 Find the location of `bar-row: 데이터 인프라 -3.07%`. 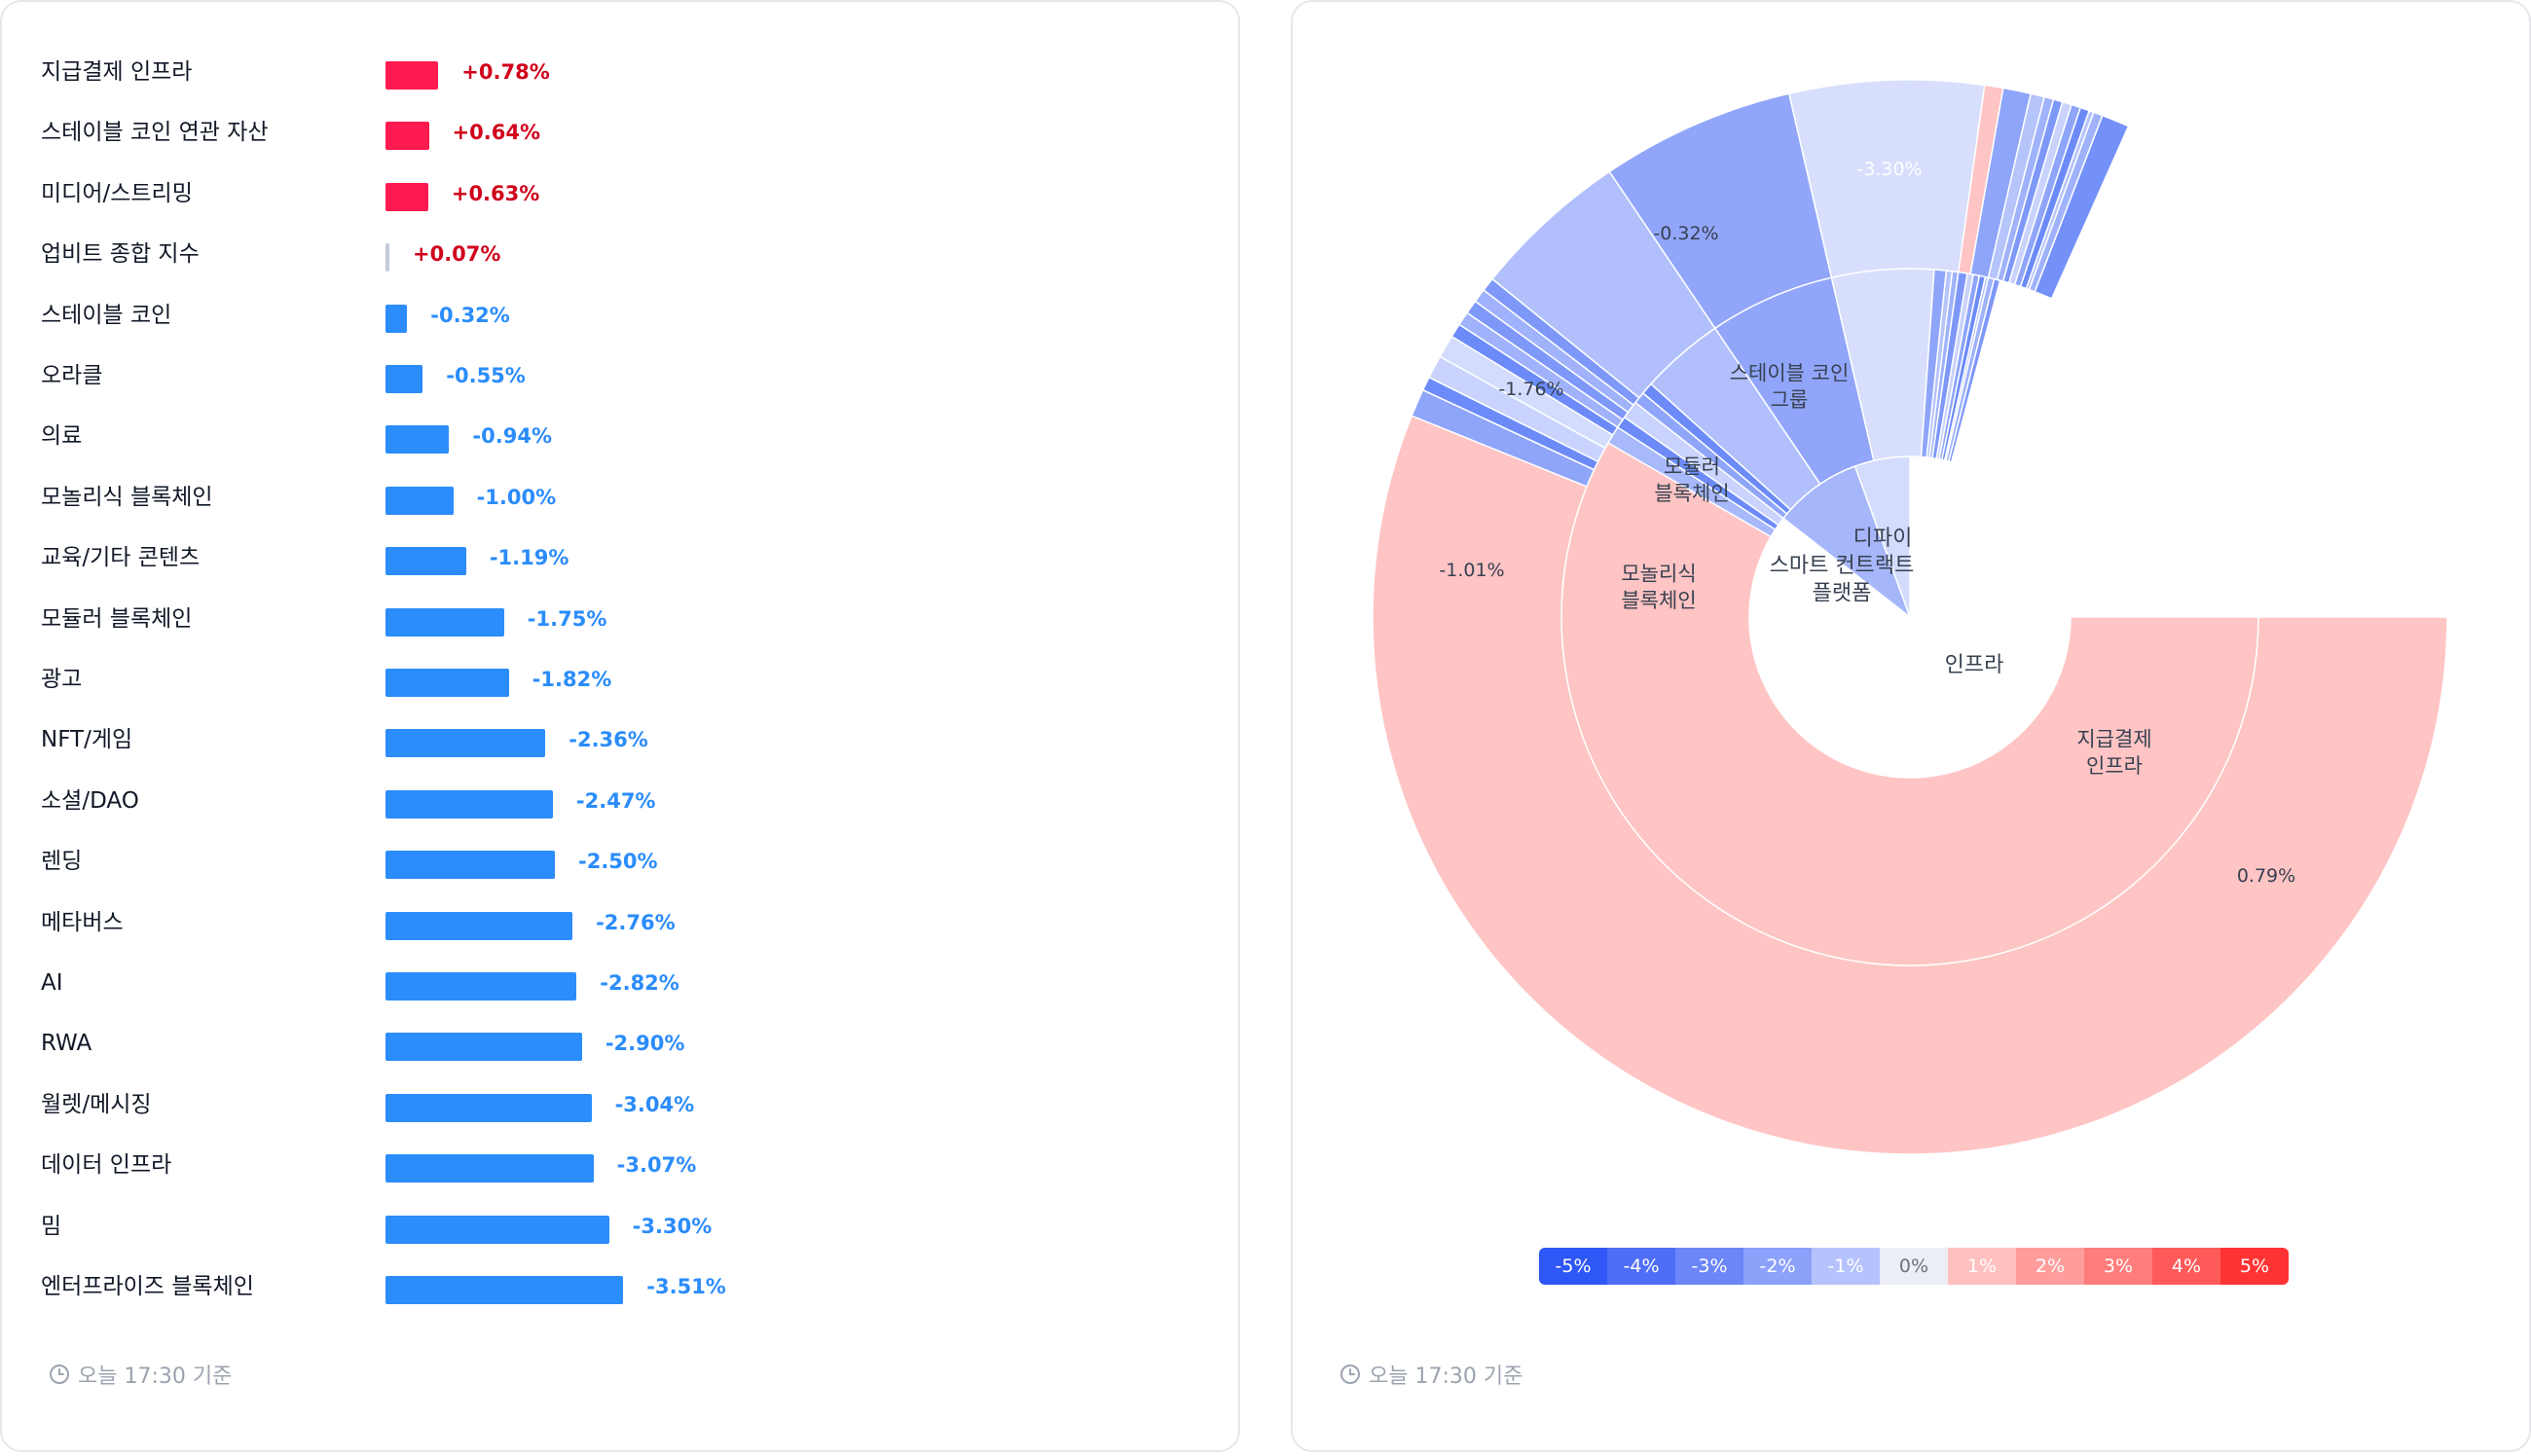

bar-row: 데이터 인프라 -3.07% is located at coordinates (620, 1165).